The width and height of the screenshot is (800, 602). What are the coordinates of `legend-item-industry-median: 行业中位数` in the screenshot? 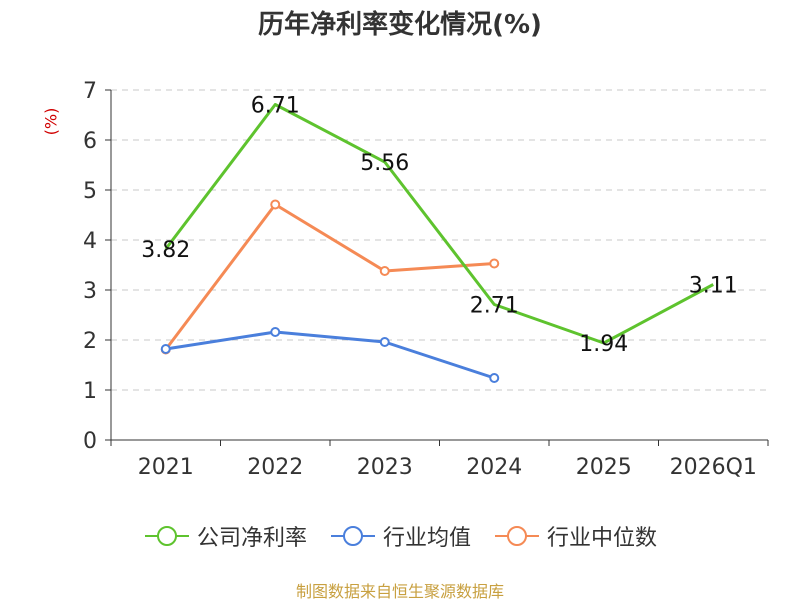 It's located at (575, 536).